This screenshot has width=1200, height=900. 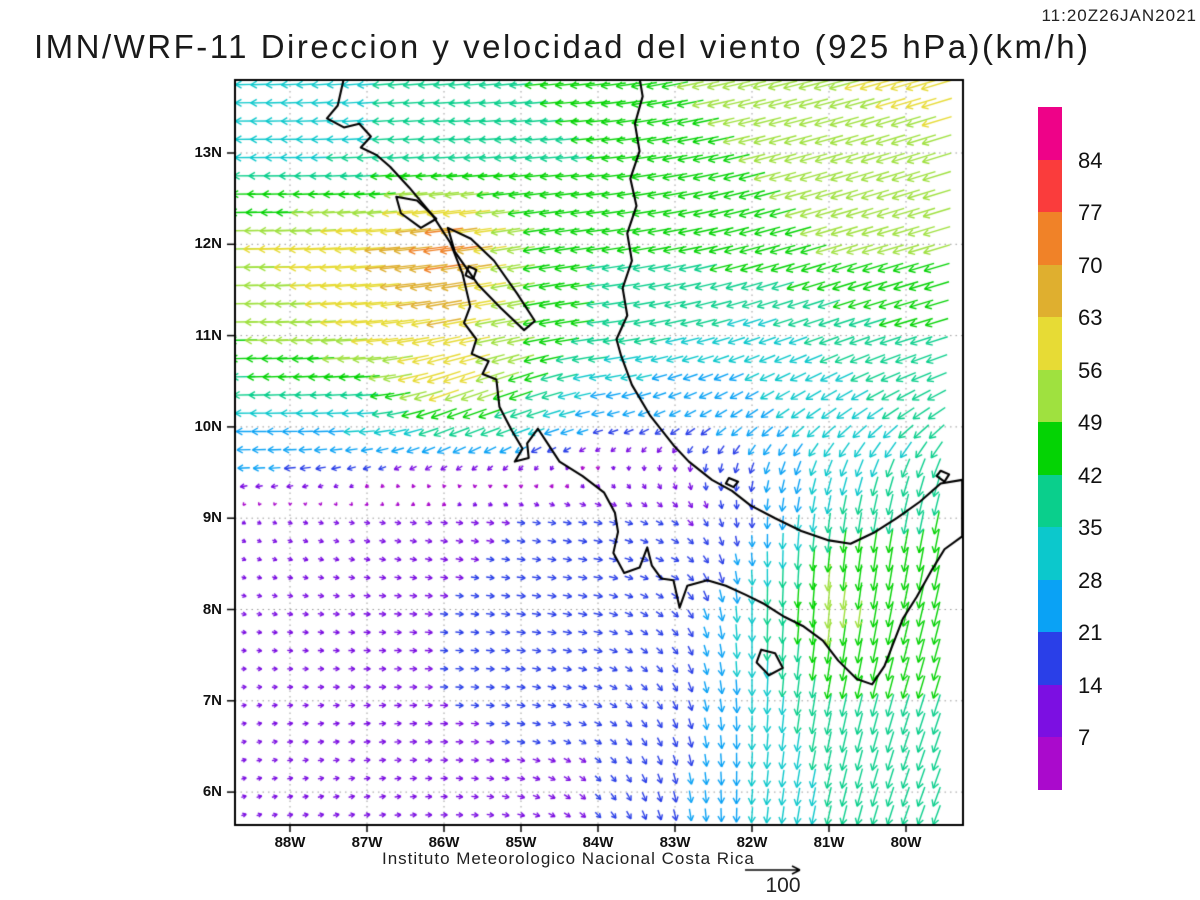 What do you see at coordinates (829, 842) in the screenshot?
I see `lon-tick-label: 81W` at bounding box center [829, 842].